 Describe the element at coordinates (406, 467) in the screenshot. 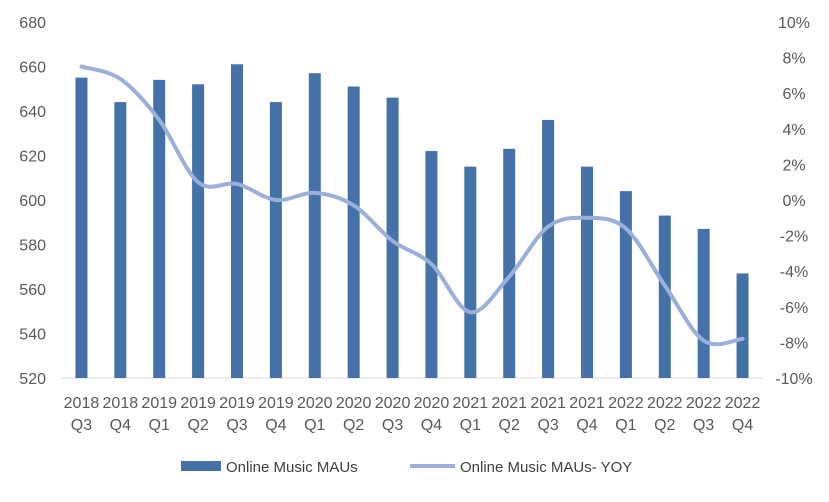

I see `legend: Online Music MAUs Online Music MAUs- YOY` at that location.